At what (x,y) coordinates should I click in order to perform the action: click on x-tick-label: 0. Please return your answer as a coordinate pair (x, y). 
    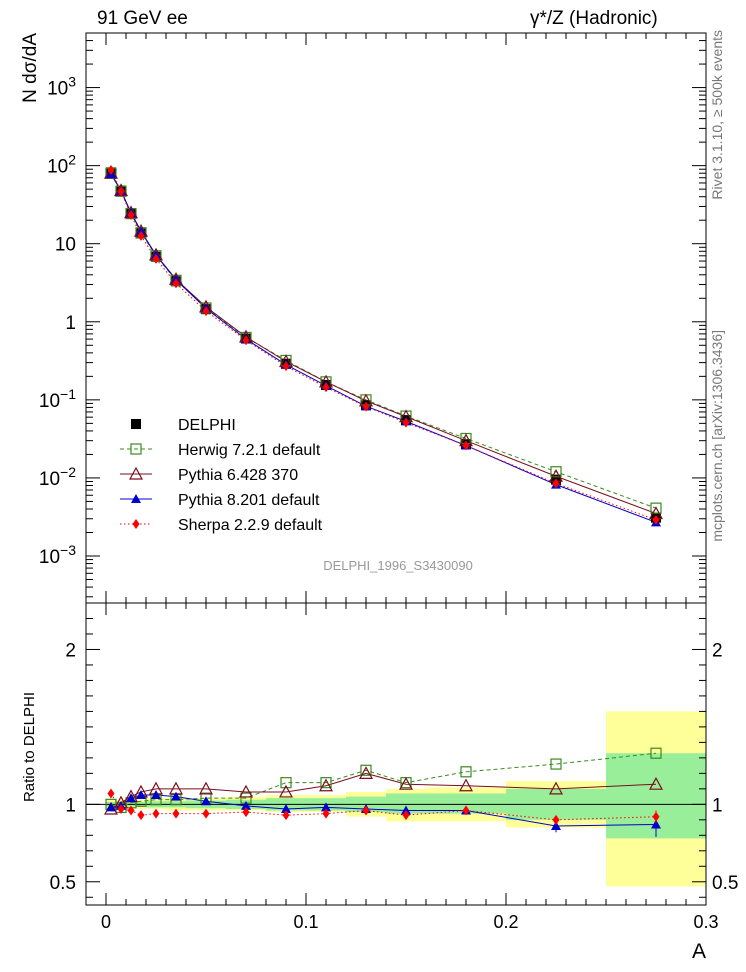
    Looking at the image, I should click on (106, 922).